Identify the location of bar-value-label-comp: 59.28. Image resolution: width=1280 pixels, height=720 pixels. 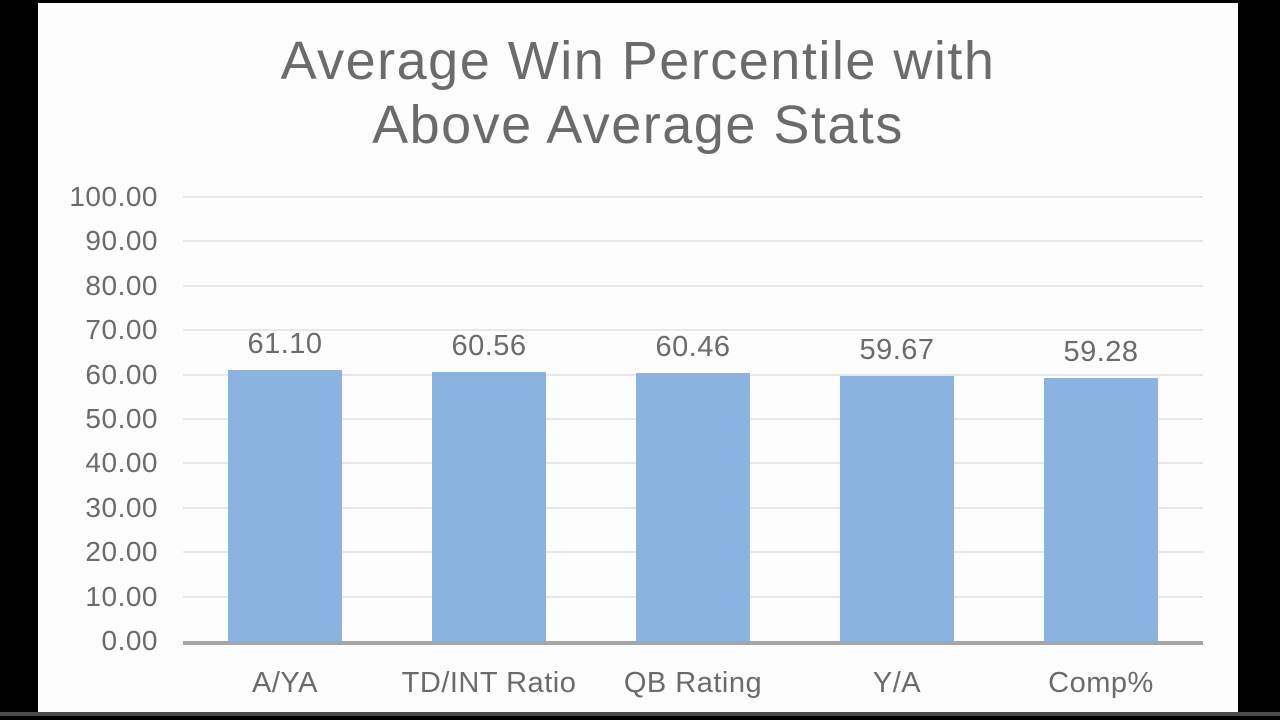
(1101, 352).